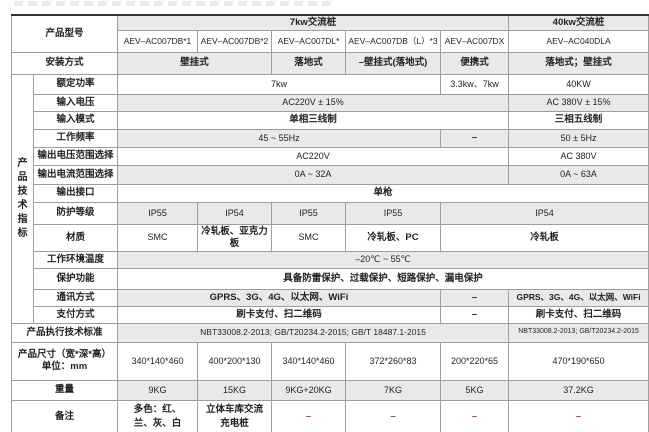  Describe the element at coordinates (309, 41) in the screenshot. I see `model-cell: AEV–AC007DL*` at that location.